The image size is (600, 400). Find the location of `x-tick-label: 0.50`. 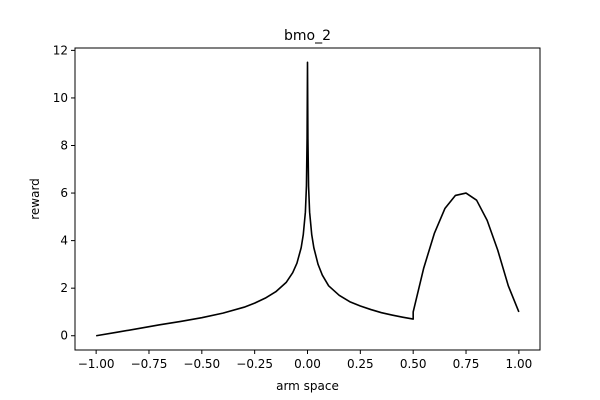

x-tick-label: 0.50 is located at coordinates (413, 364).